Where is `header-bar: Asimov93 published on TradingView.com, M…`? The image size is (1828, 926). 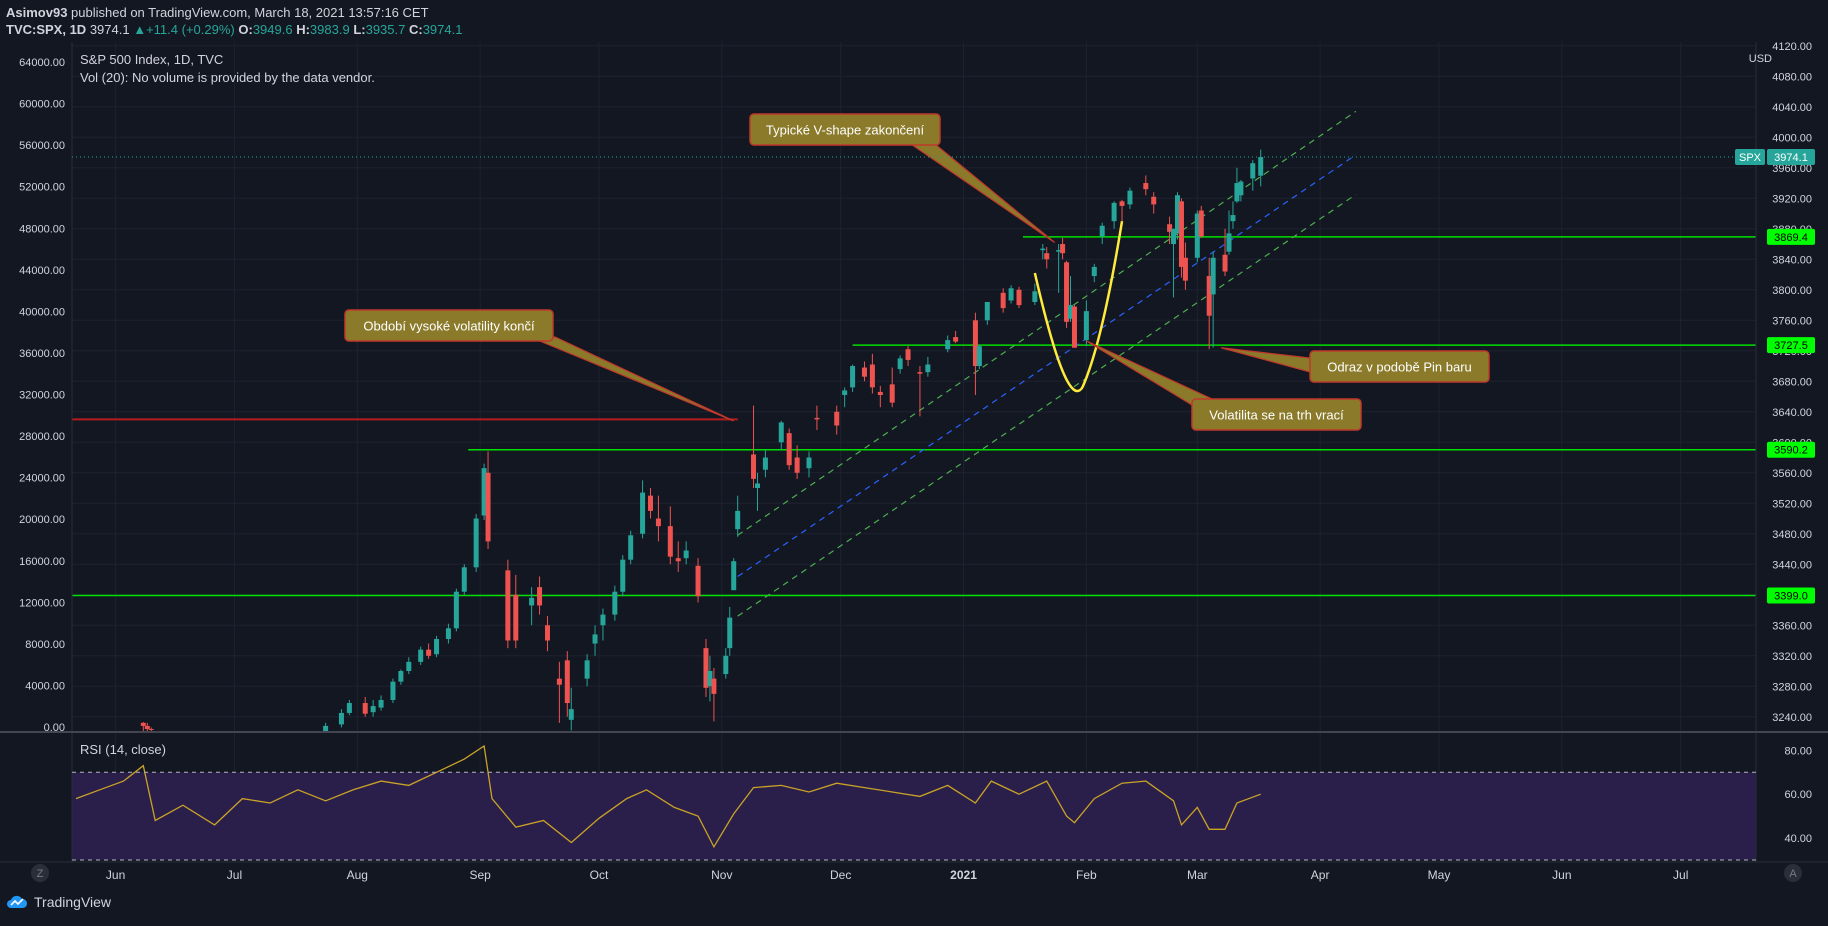
header-bar: Asimov93 published on TradingView.com, M… is located at coordinates (914, 21).